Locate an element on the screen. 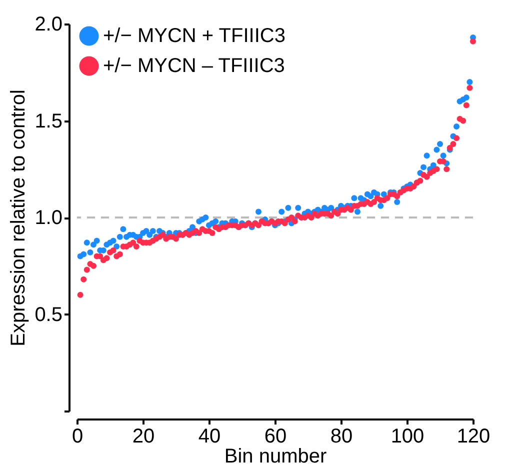 This screenshot has height=470, width=506. x-tick-label: 20 is located at coordinates (143, 437).